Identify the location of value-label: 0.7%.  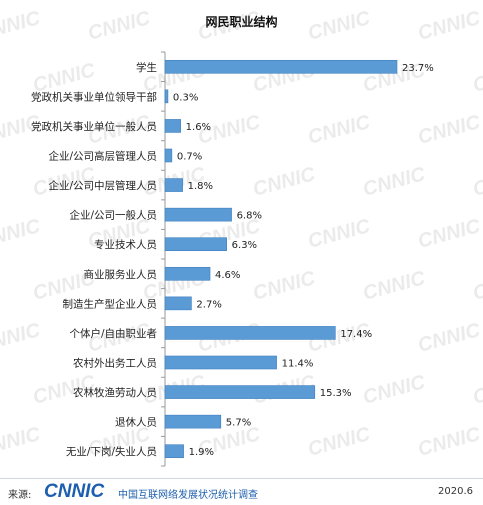
(189, 157).